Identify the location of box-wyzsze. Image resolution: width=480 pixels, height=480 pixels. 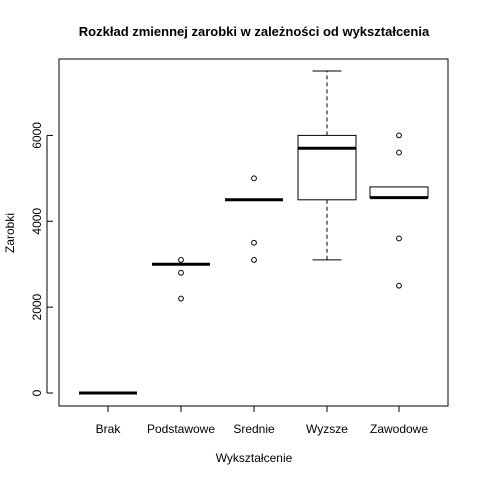
(327, 165).